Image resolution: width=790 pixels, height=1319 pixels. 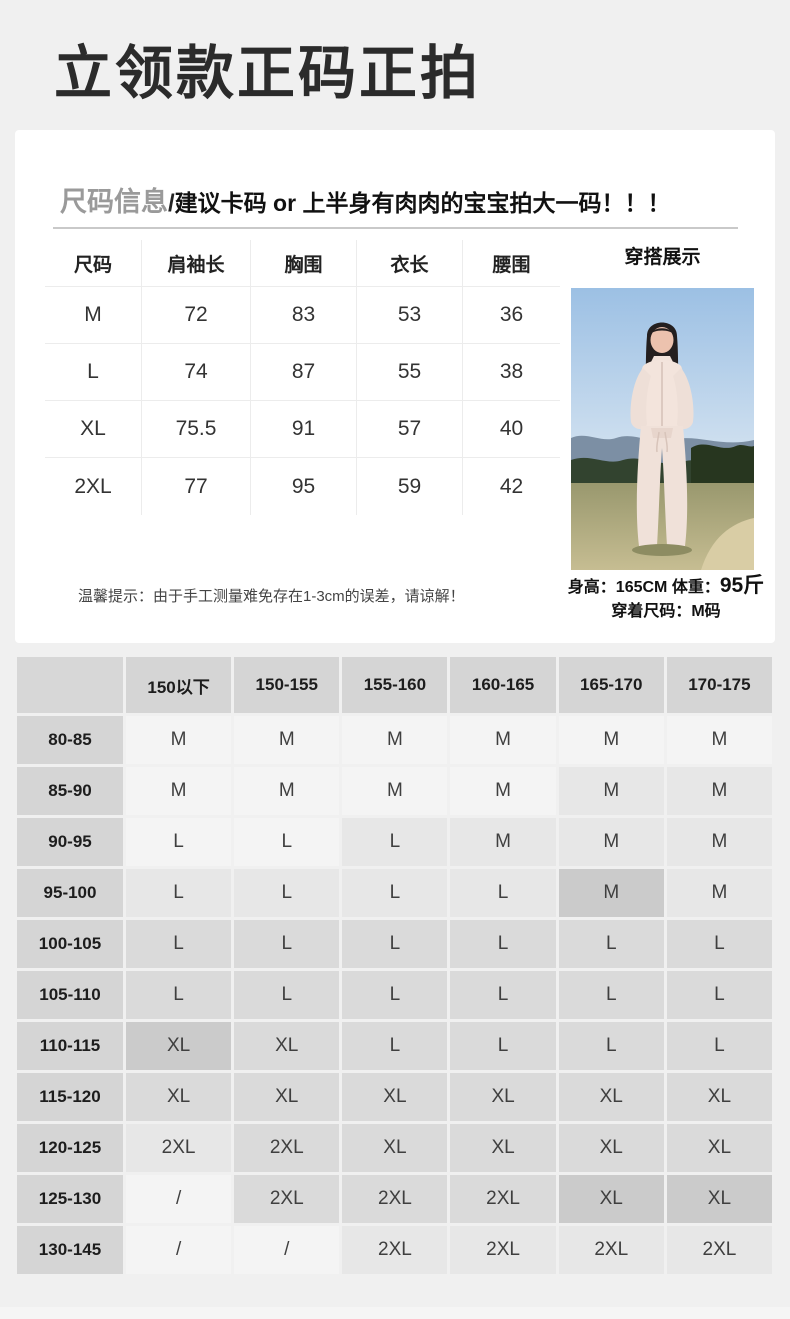 What do you see at coordinates (410, 315) in the screenshot?
I see `size-table-value-cell: 53` at bounding box center [410, 315].